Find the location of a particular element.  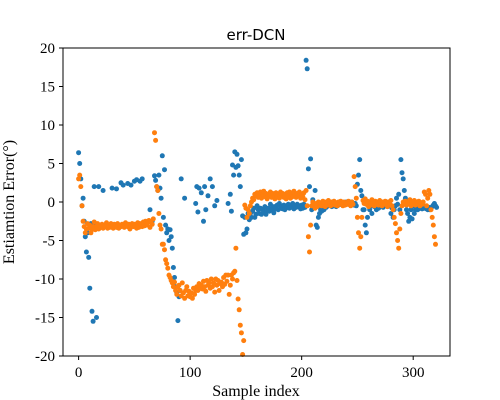

y-axis-label: Estiamtion Error(°) is located at coordinates (9, 202).